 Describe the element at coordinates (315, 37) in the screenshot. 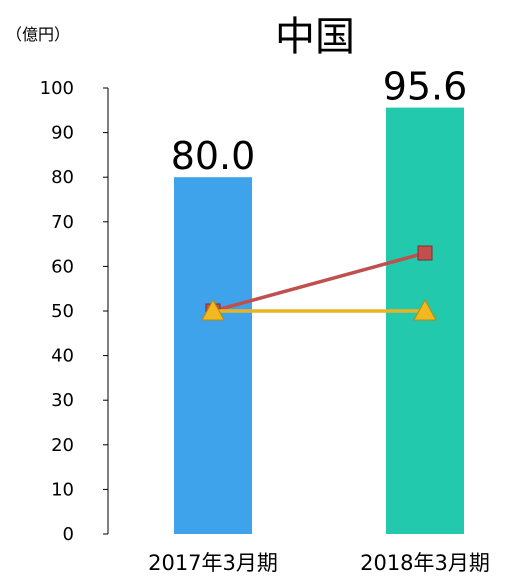

I see `chart-title: 中国` at that location.